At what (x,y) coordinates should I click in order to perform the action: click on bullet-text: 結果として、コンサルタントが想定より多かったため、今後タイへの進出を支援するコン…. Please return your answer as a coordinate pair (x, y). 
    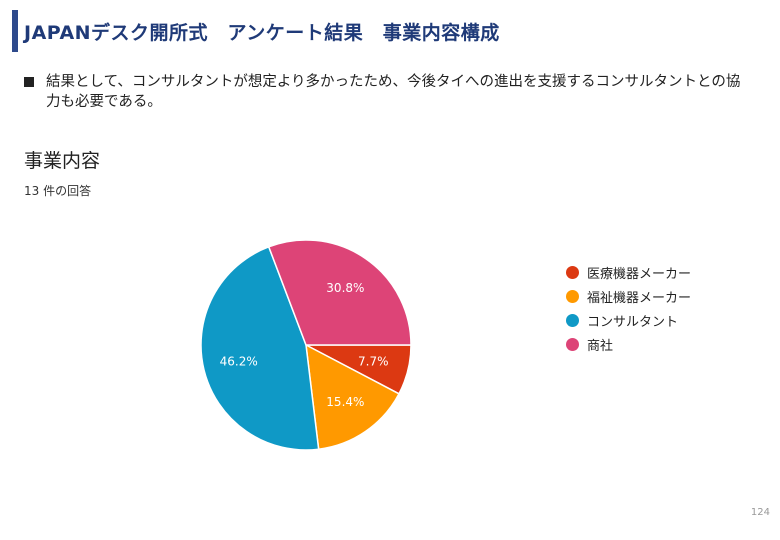
    Looking at the image, I should click on (393, 92).